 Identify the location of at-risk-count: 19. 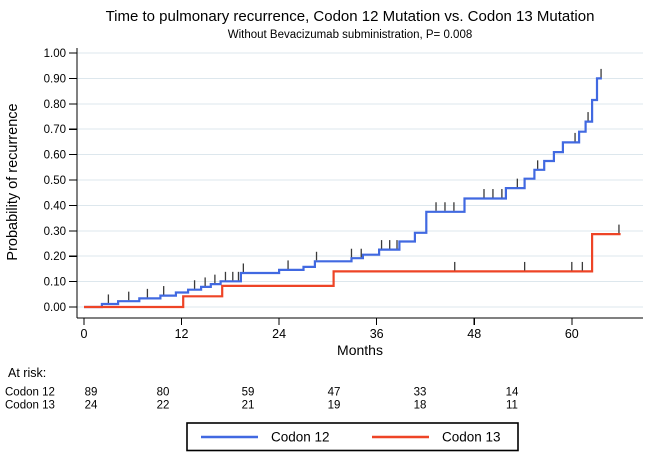
(334, 406).